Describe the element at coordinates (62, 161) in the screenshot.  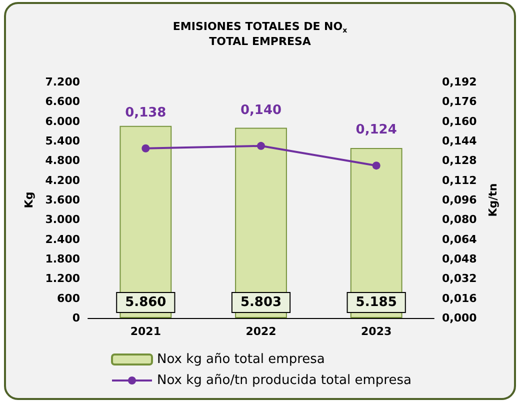
I see `y-tick-label: 4.800` at that location.